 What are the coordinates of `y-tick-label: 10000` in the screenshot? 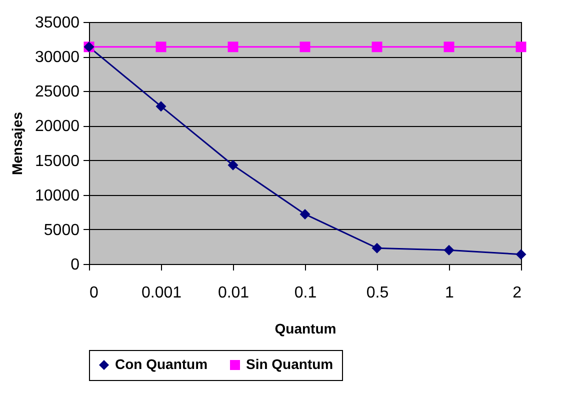 It's located at (57, 195).